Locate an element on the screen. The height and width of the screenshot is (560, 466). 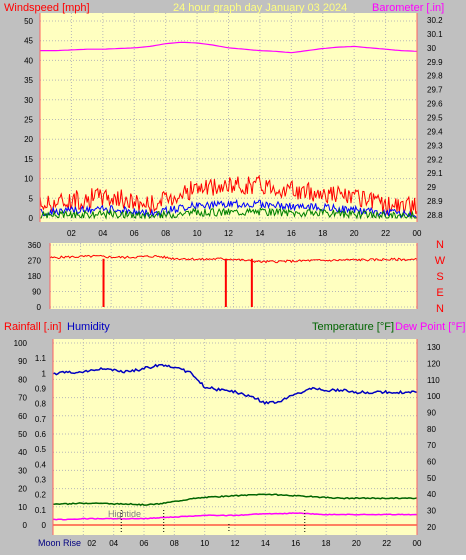
humidity-x-tick: 22 is located at coordinates (386, 543).